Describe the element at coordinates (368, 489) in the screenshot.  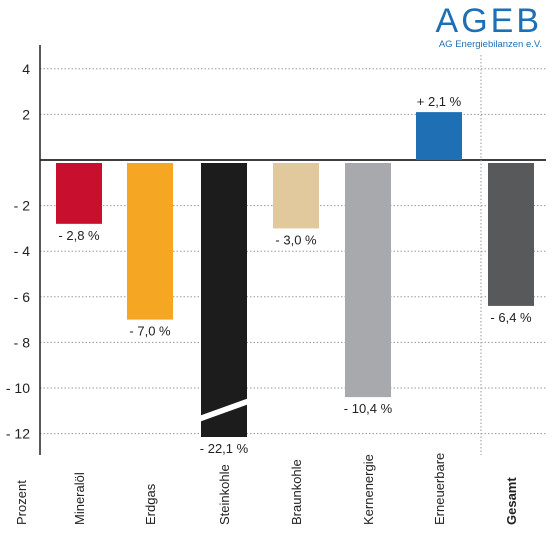
I see `category-label: Kernenergie` at that location.